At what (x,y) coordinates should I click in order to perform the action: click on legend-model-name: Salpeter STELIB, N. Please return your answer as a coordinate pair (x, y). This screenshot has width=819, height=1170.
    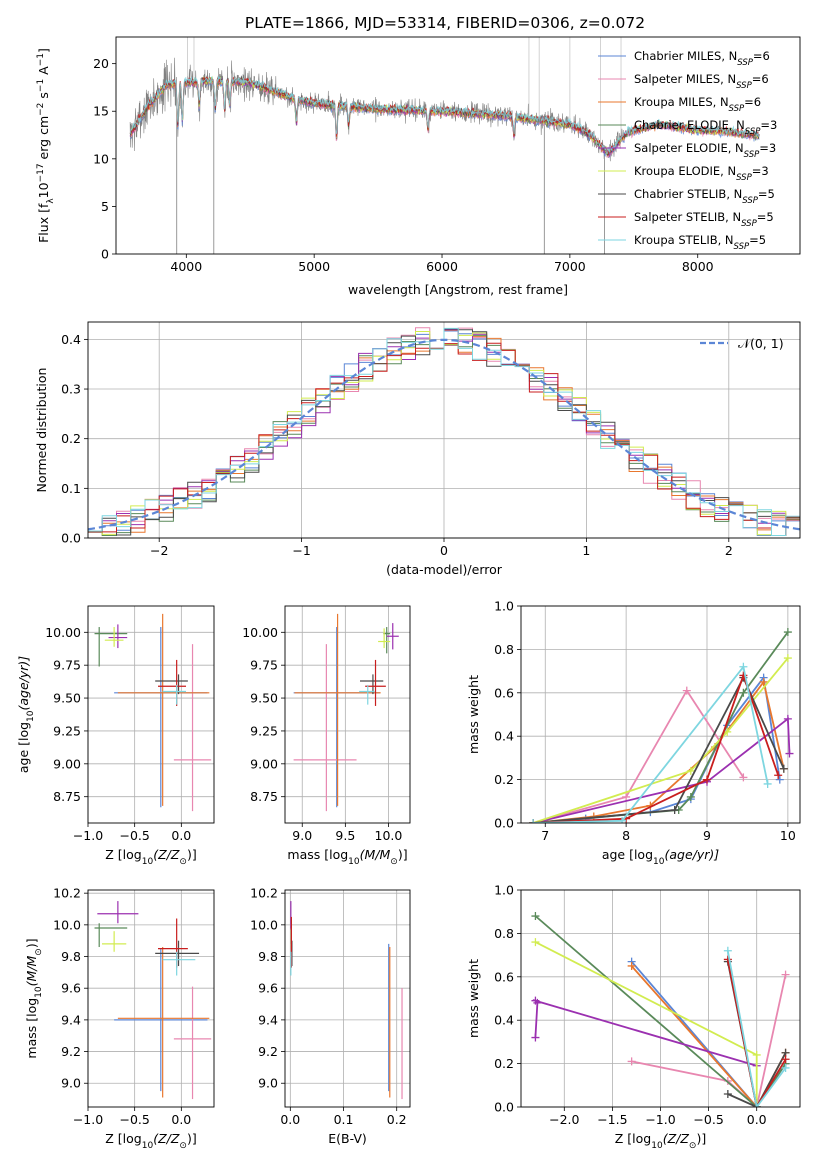
    Looking at the image, I should click on (687, 217).